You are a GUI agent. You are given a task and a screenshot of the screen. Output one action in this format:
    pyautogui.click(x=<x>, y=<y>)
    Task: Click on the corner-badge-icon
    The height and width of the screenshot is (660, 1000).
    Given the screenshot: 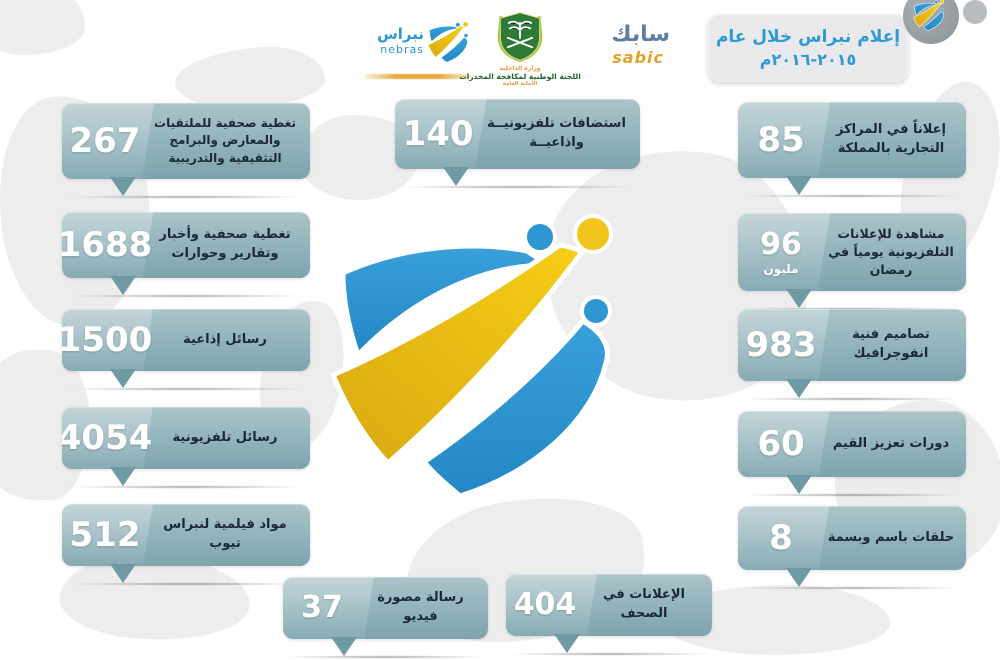 What is the action you would take?
    pyautogui.click(x=931, y=22)
    